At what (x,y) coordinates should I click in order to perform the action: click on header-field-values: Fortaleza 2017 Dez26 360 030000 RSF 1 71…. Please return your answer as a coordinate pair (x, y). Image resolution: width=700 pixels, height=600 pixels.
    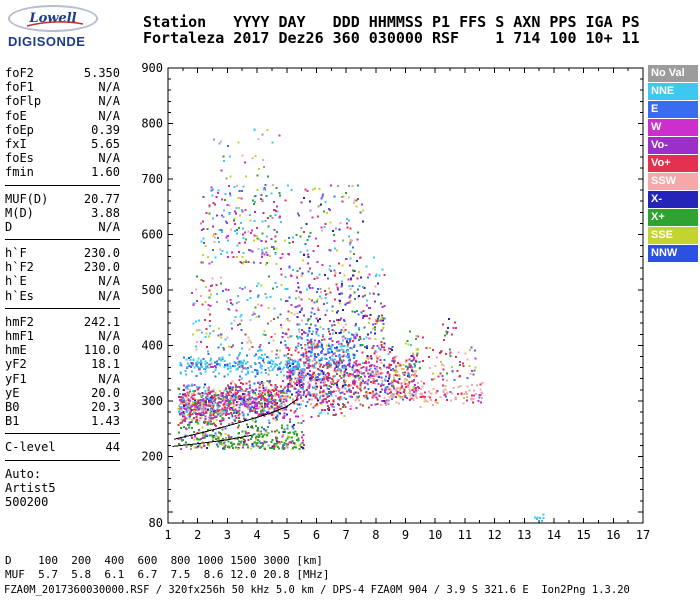
    Looking at the image, I should click on (391, 38).